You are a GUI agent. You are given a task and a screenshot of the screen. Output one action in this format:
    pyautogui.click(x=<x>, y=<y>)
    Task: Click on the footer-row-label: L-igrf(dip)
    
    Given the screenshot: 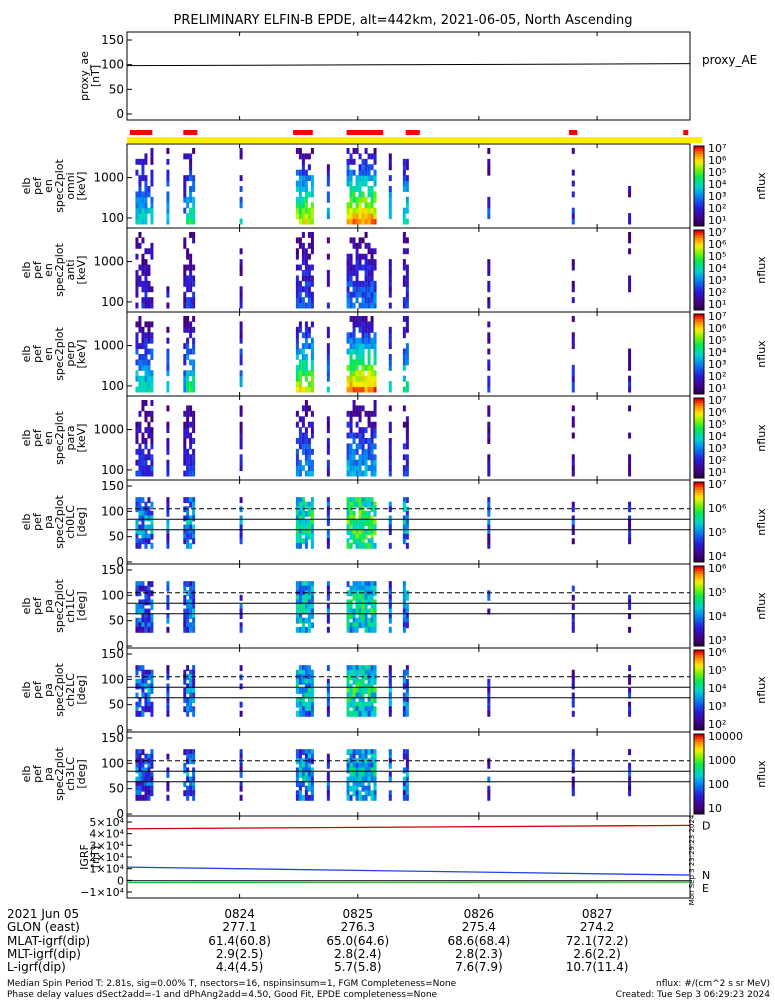 What is the action you would take?
    pyautogui.click(x=36, y=967)
    